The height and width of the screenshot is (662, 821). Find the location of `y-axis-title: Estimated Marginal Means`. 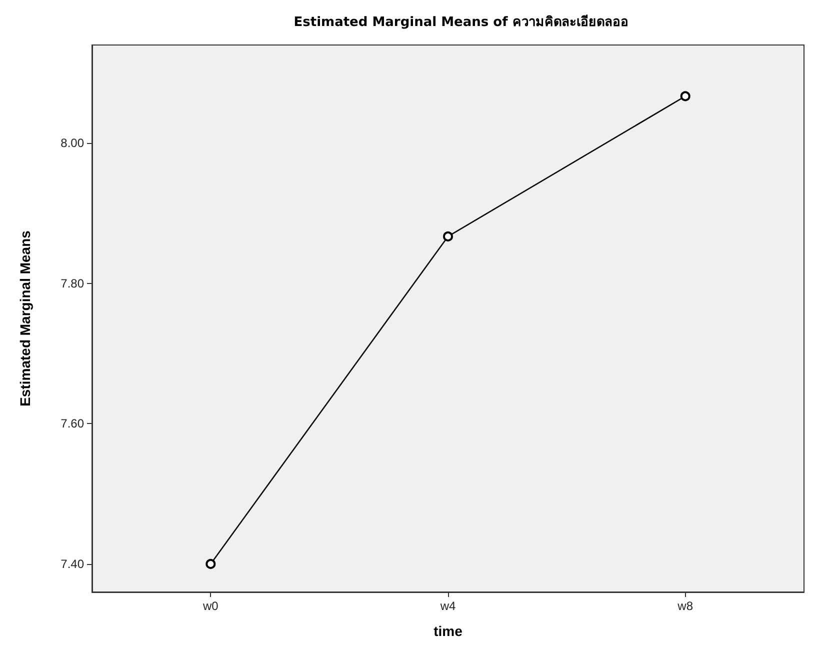

y-axis-title: Estimated Marginal Means is located at coordinates (25, 318).